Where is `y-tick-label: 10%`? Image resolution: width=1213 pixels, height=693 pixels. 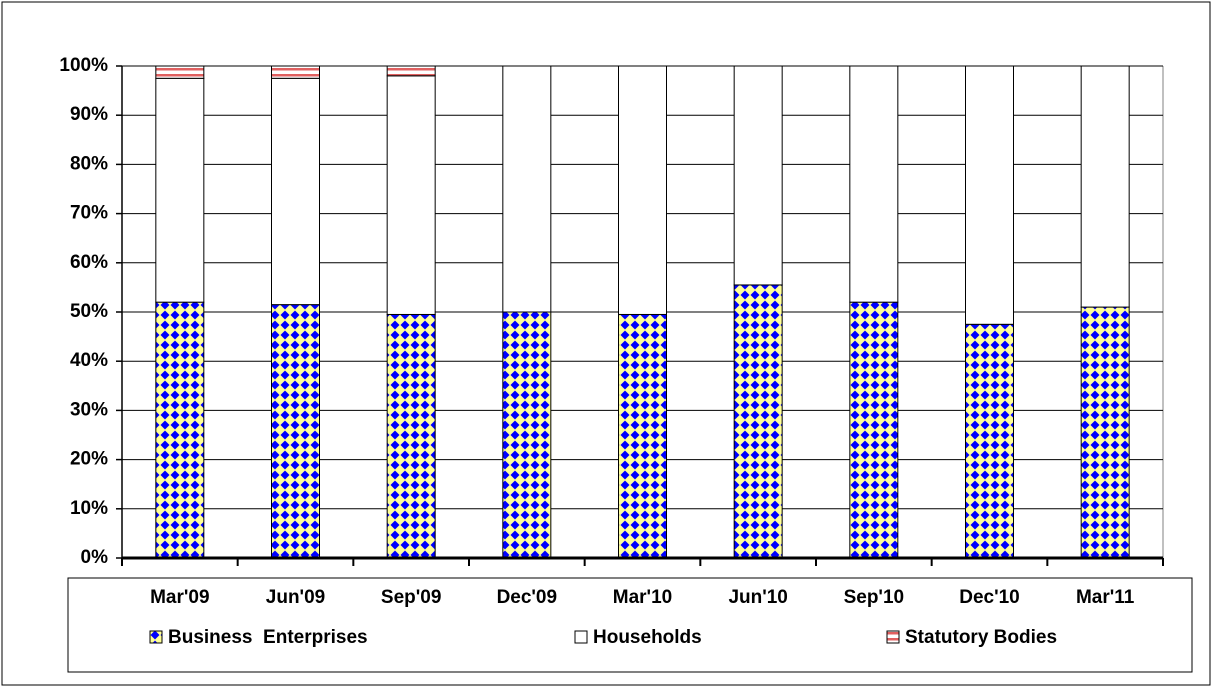
y-tick-label: 10% is located at coordinates (89, 508).